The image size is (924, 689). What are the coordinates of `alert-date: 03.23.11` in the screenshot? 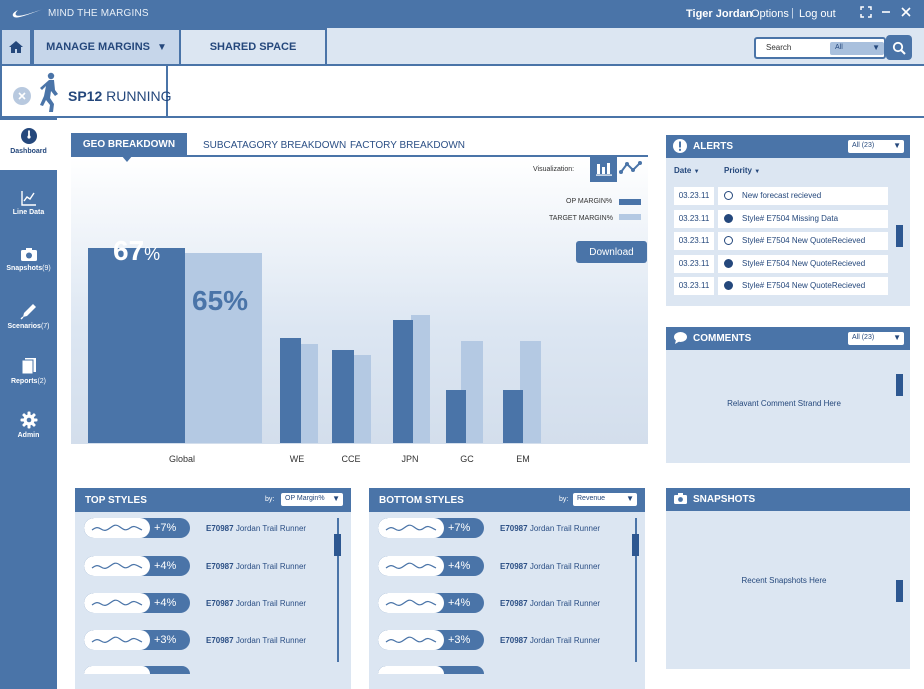 It's located at (694, 241).